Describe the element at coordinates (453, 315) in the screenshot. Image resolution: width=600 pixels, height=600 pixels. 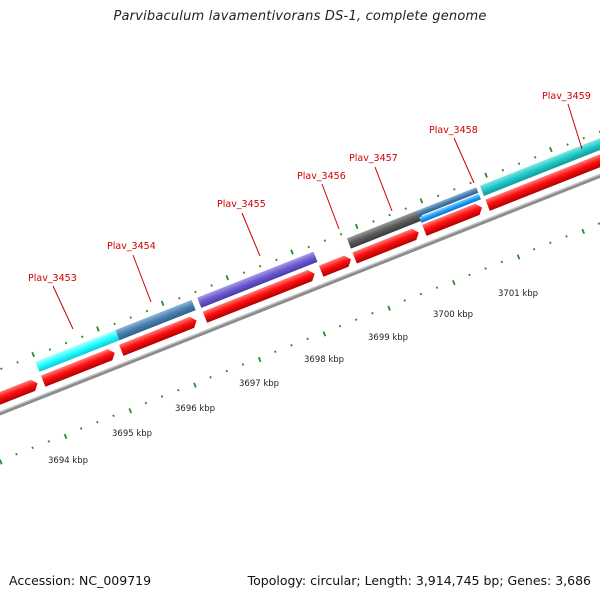
I see `scale-label: 3700 kbp` at that location.